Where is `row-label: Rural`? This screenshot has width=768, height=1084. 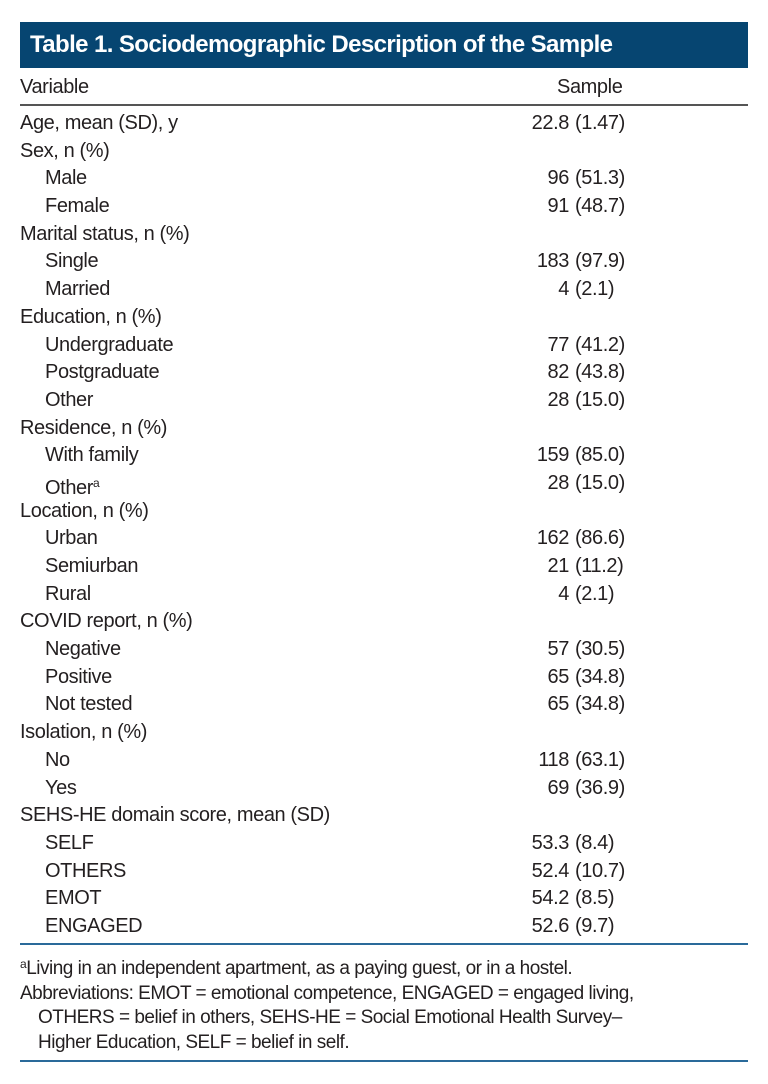 row-label: Rural is located at coordinates (68, 595).